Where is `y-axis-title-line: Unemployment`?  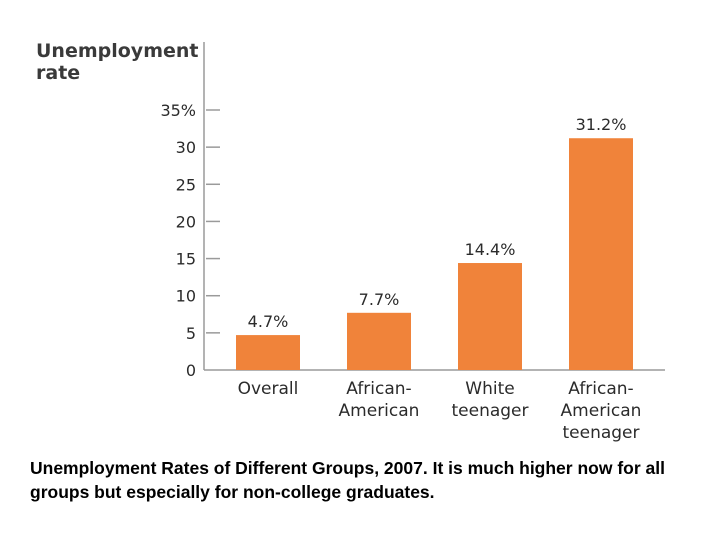 y-axis-title-line: Unemployment is located at coordinates (117, 51).